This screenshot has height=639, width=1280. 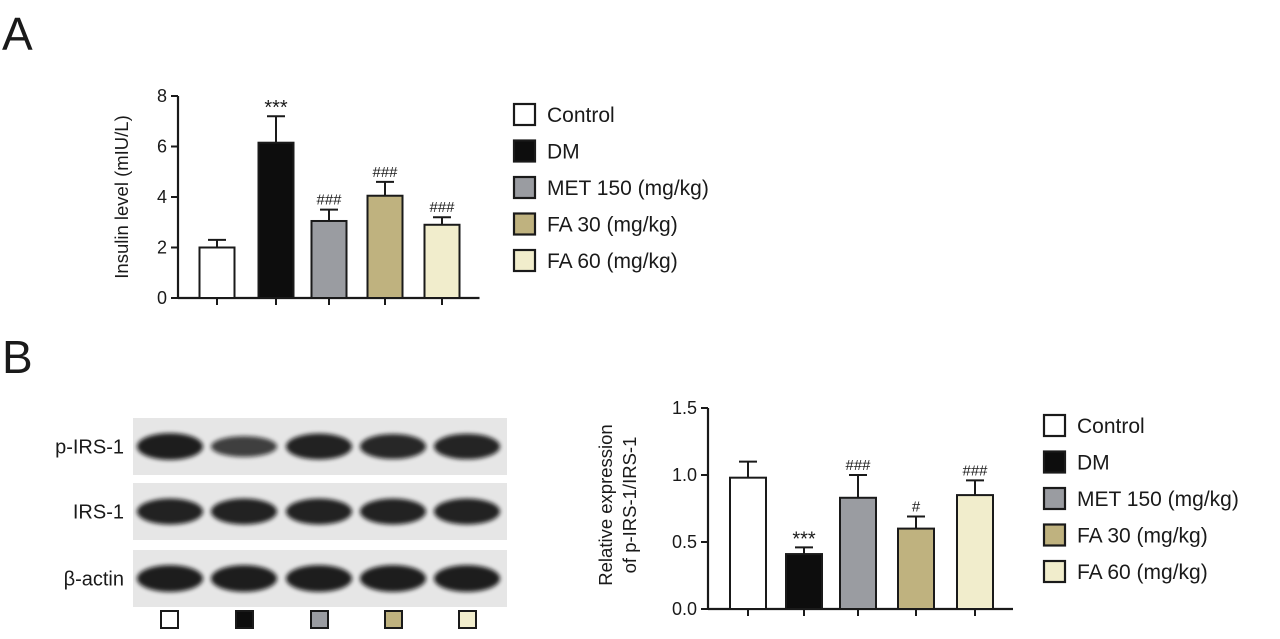 I want to click on western-blot: p-IRS-1 IRS-1 β-actin, so click(x=281, y=523).